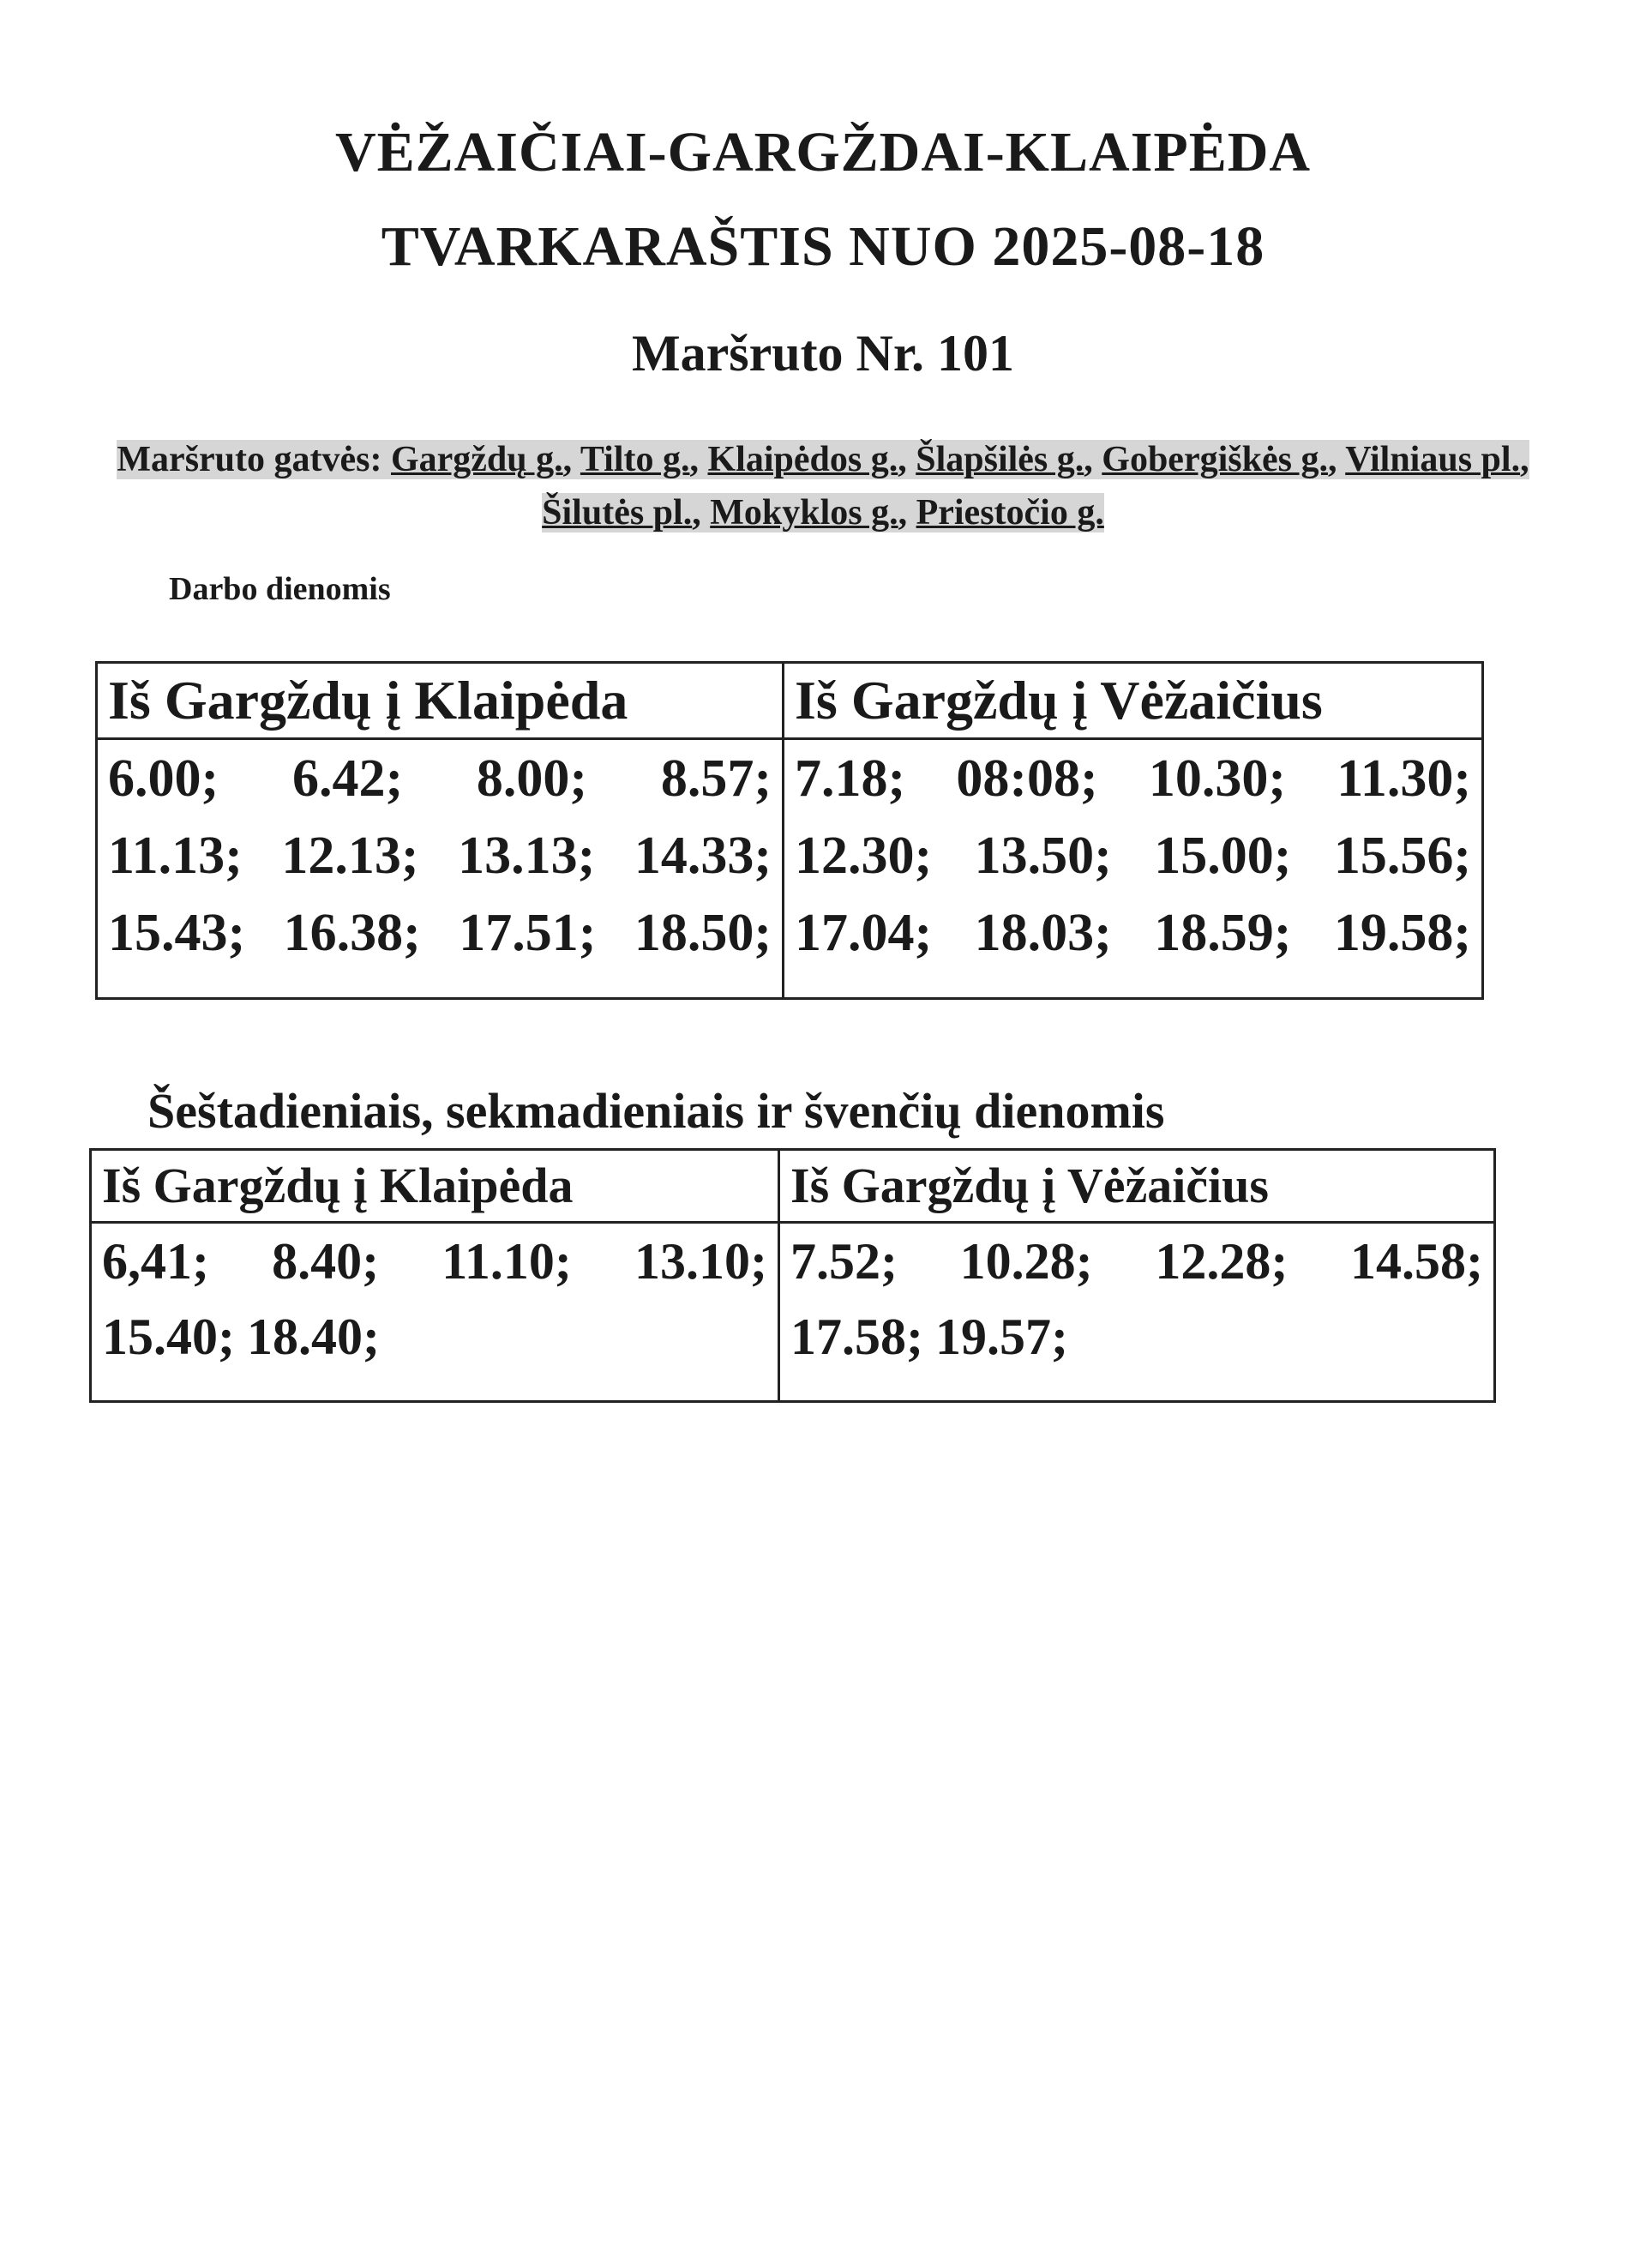 The width and height of the screenshot is (1646, 2268). What do you see at coordinates (1404, 778) in the screenshot?
I see `departure-time: 11.30;` at bounding box center [1404, 778].